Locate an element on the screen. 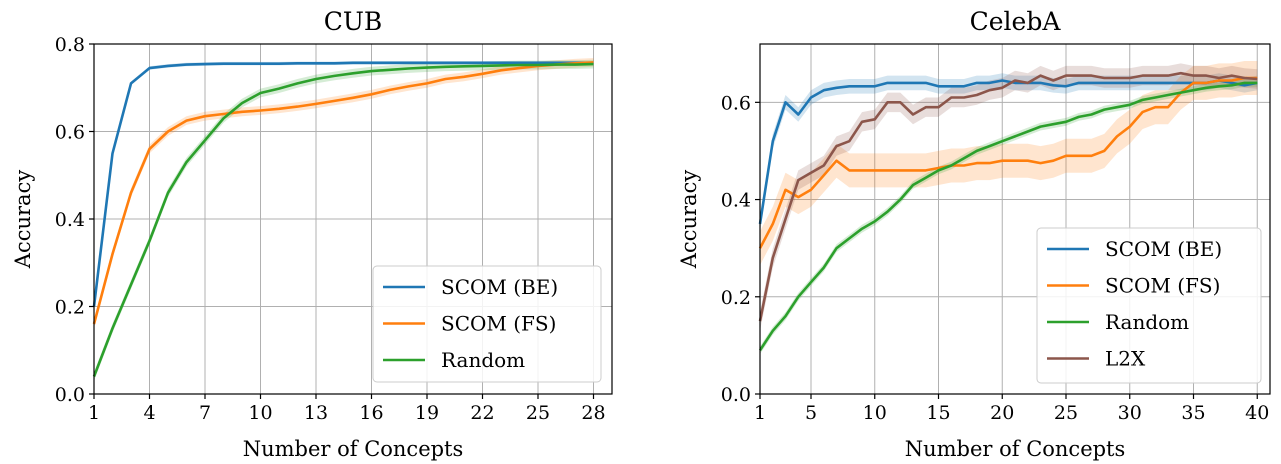 This screenshot has width=1281, height=464. x-tick-label: 5 is located at coordinates (811, 413).